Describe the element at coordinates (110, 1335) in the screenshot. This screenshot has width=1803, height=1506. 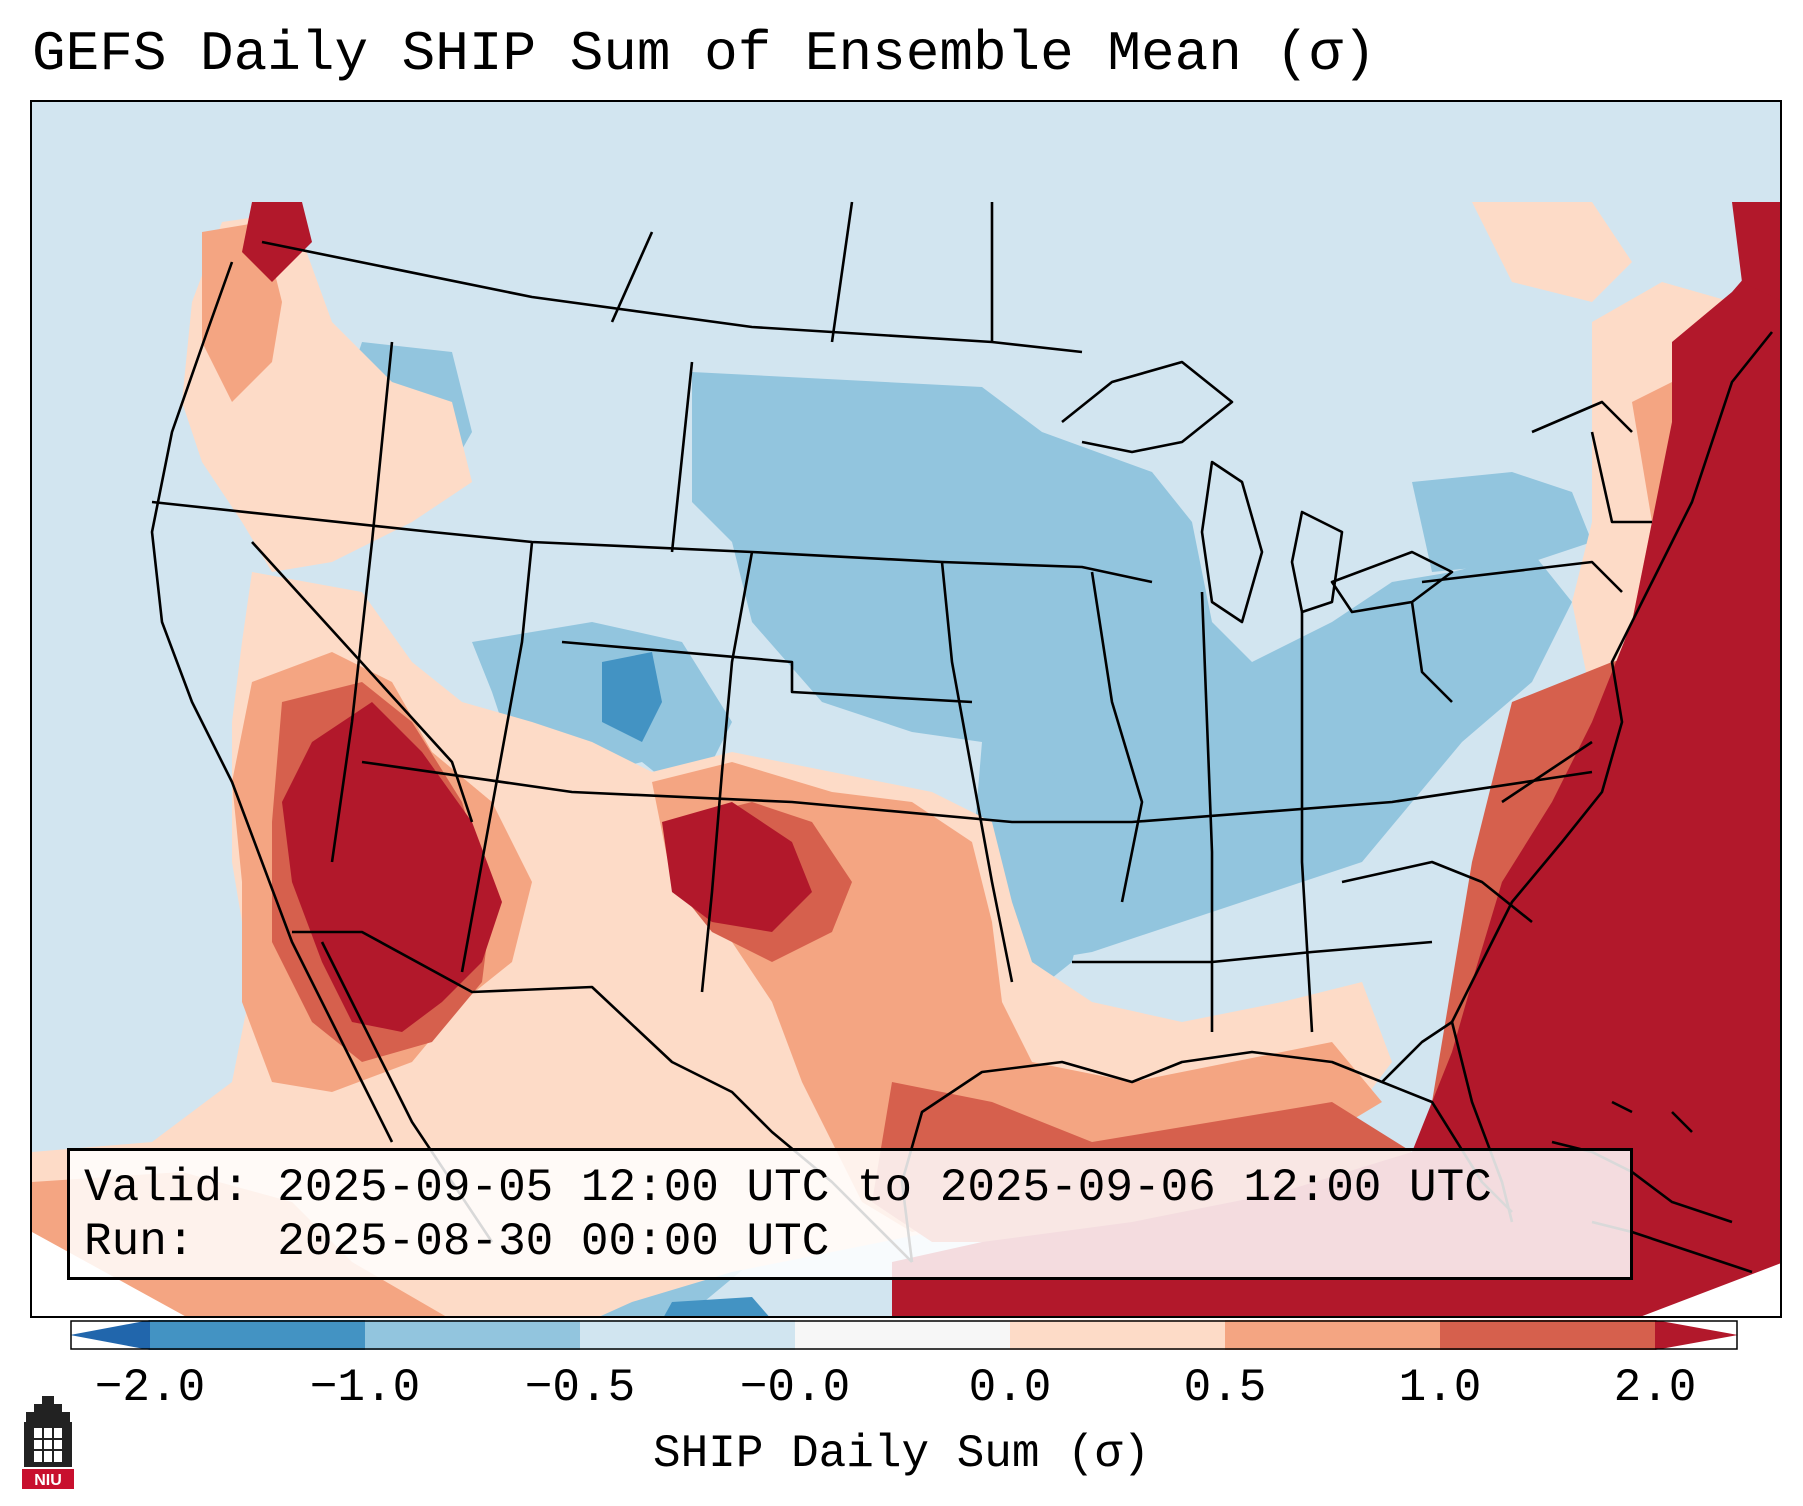
I see `colorbar-extend-low` at that location.